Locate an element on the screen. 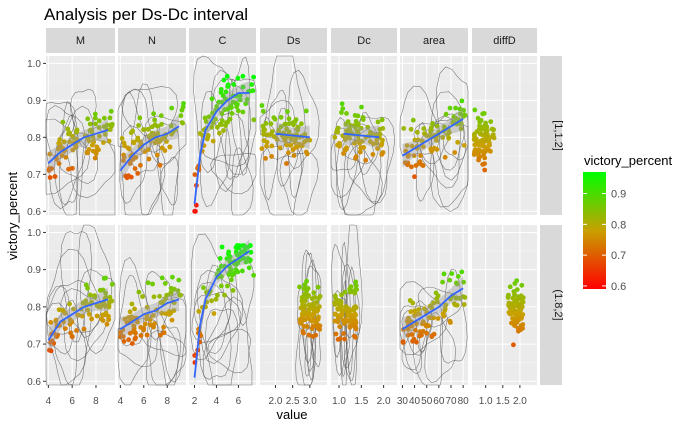 The image size is (695, 427). x-tick-label: 6 is located at coordinates (144, 401).